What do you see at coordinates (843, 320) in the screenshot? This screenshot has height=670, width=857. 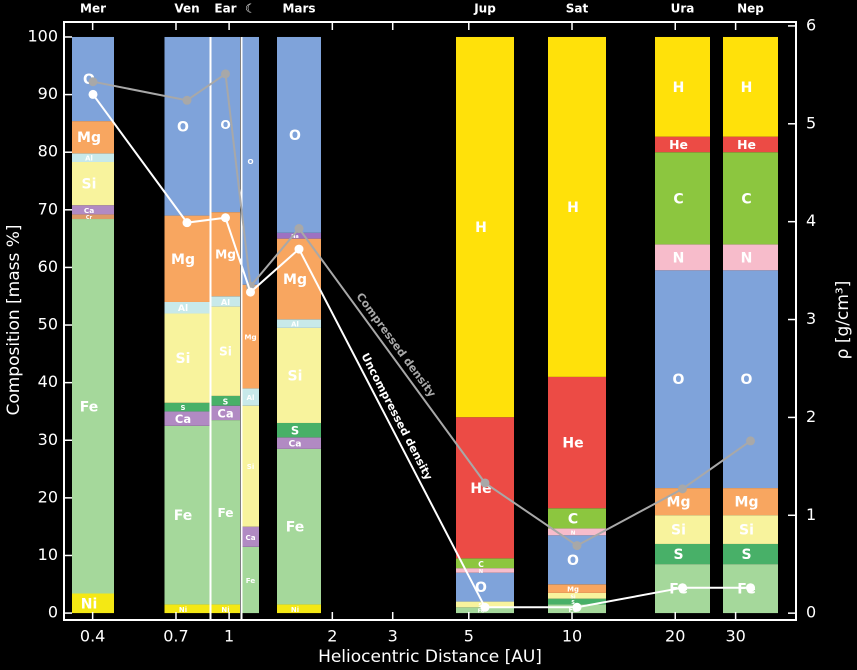 I see `y2-axis-label: ρ [g/cm³]` at bounding box center [843, 320].